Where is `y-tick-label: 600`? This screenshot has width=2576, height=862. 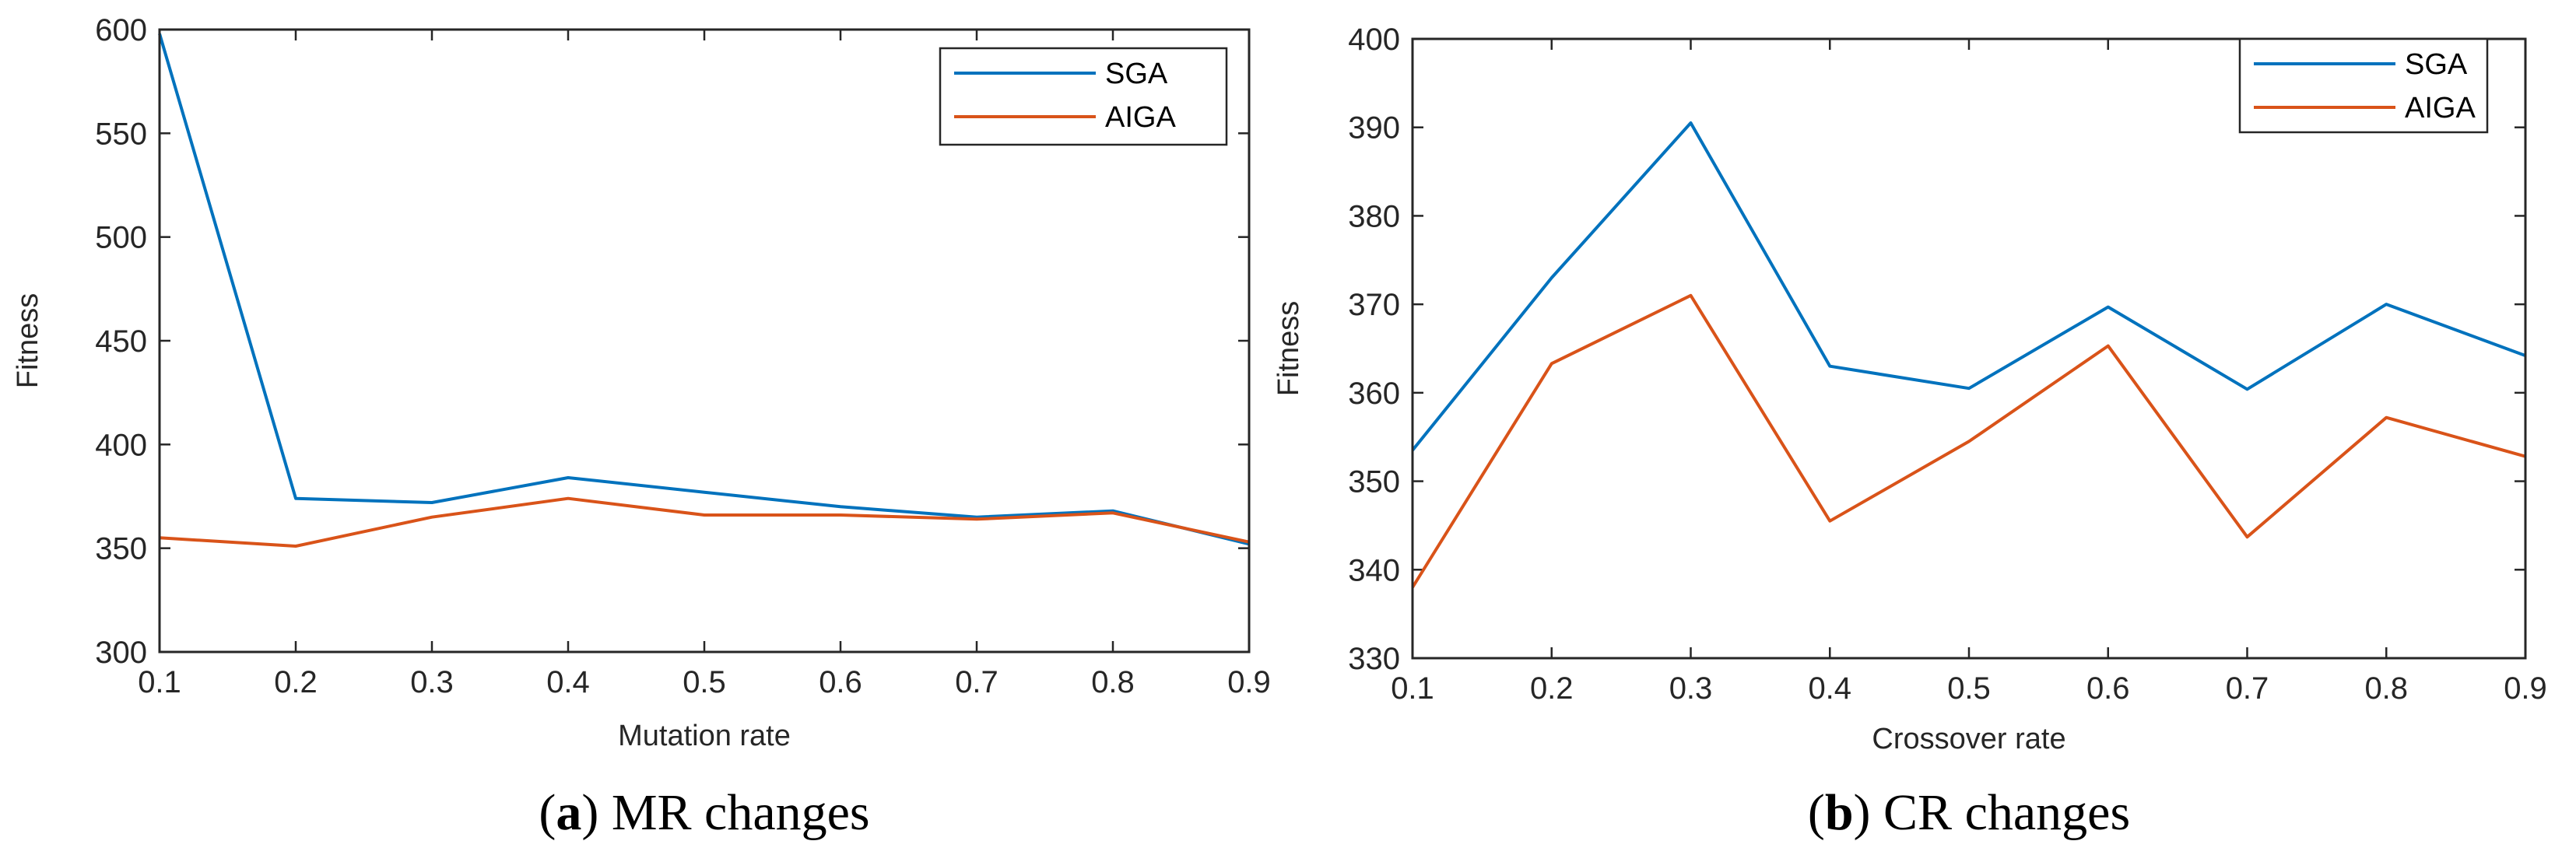
y-tick-label: 600 is located at coordinates (121, 30).